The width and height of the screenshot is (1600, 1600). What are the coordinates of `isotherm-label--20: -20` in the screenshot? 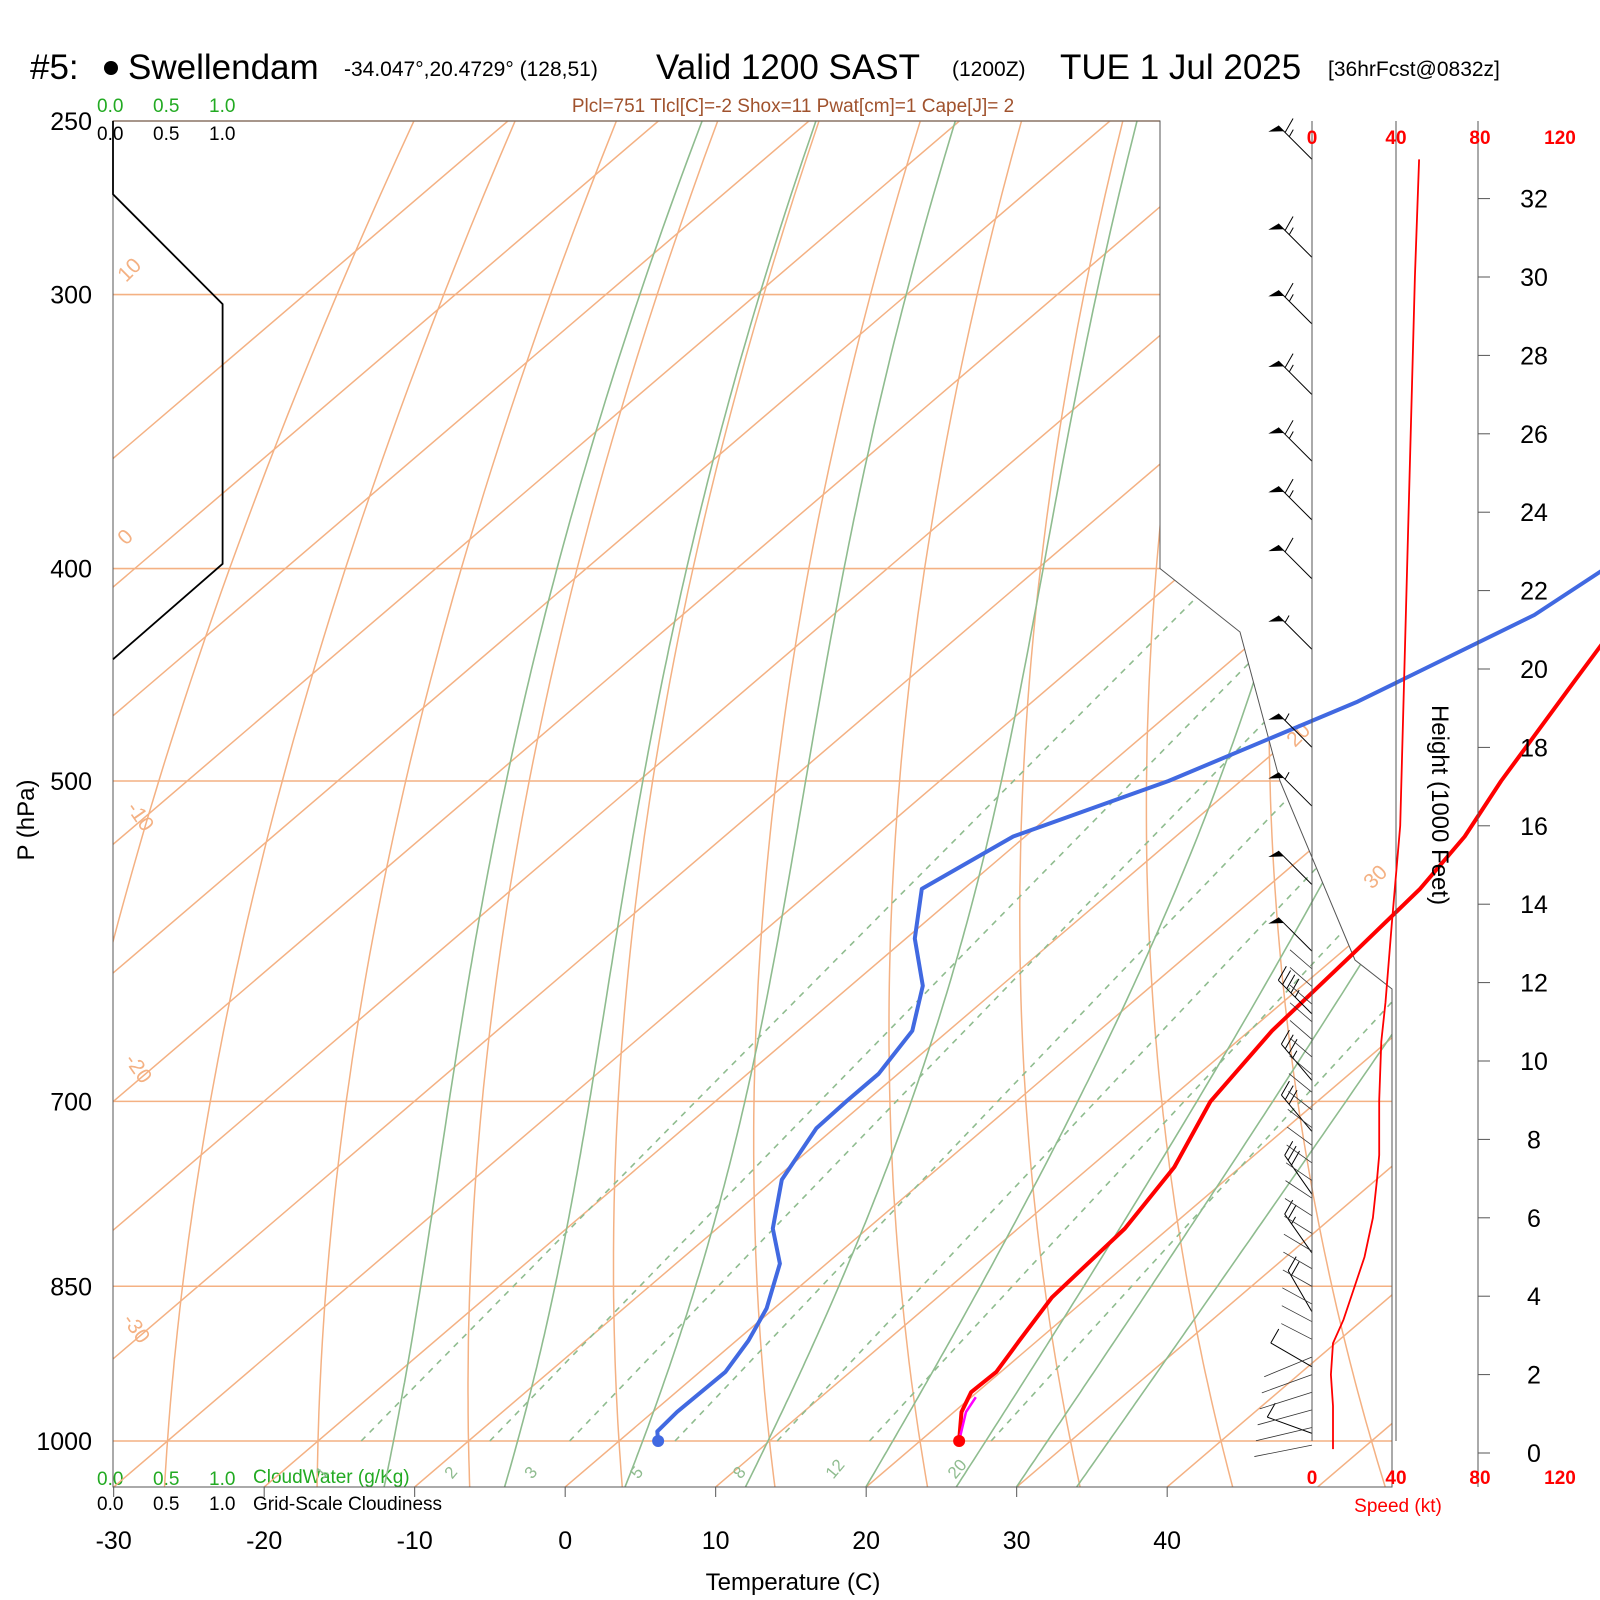 It's located at (138, 1069).